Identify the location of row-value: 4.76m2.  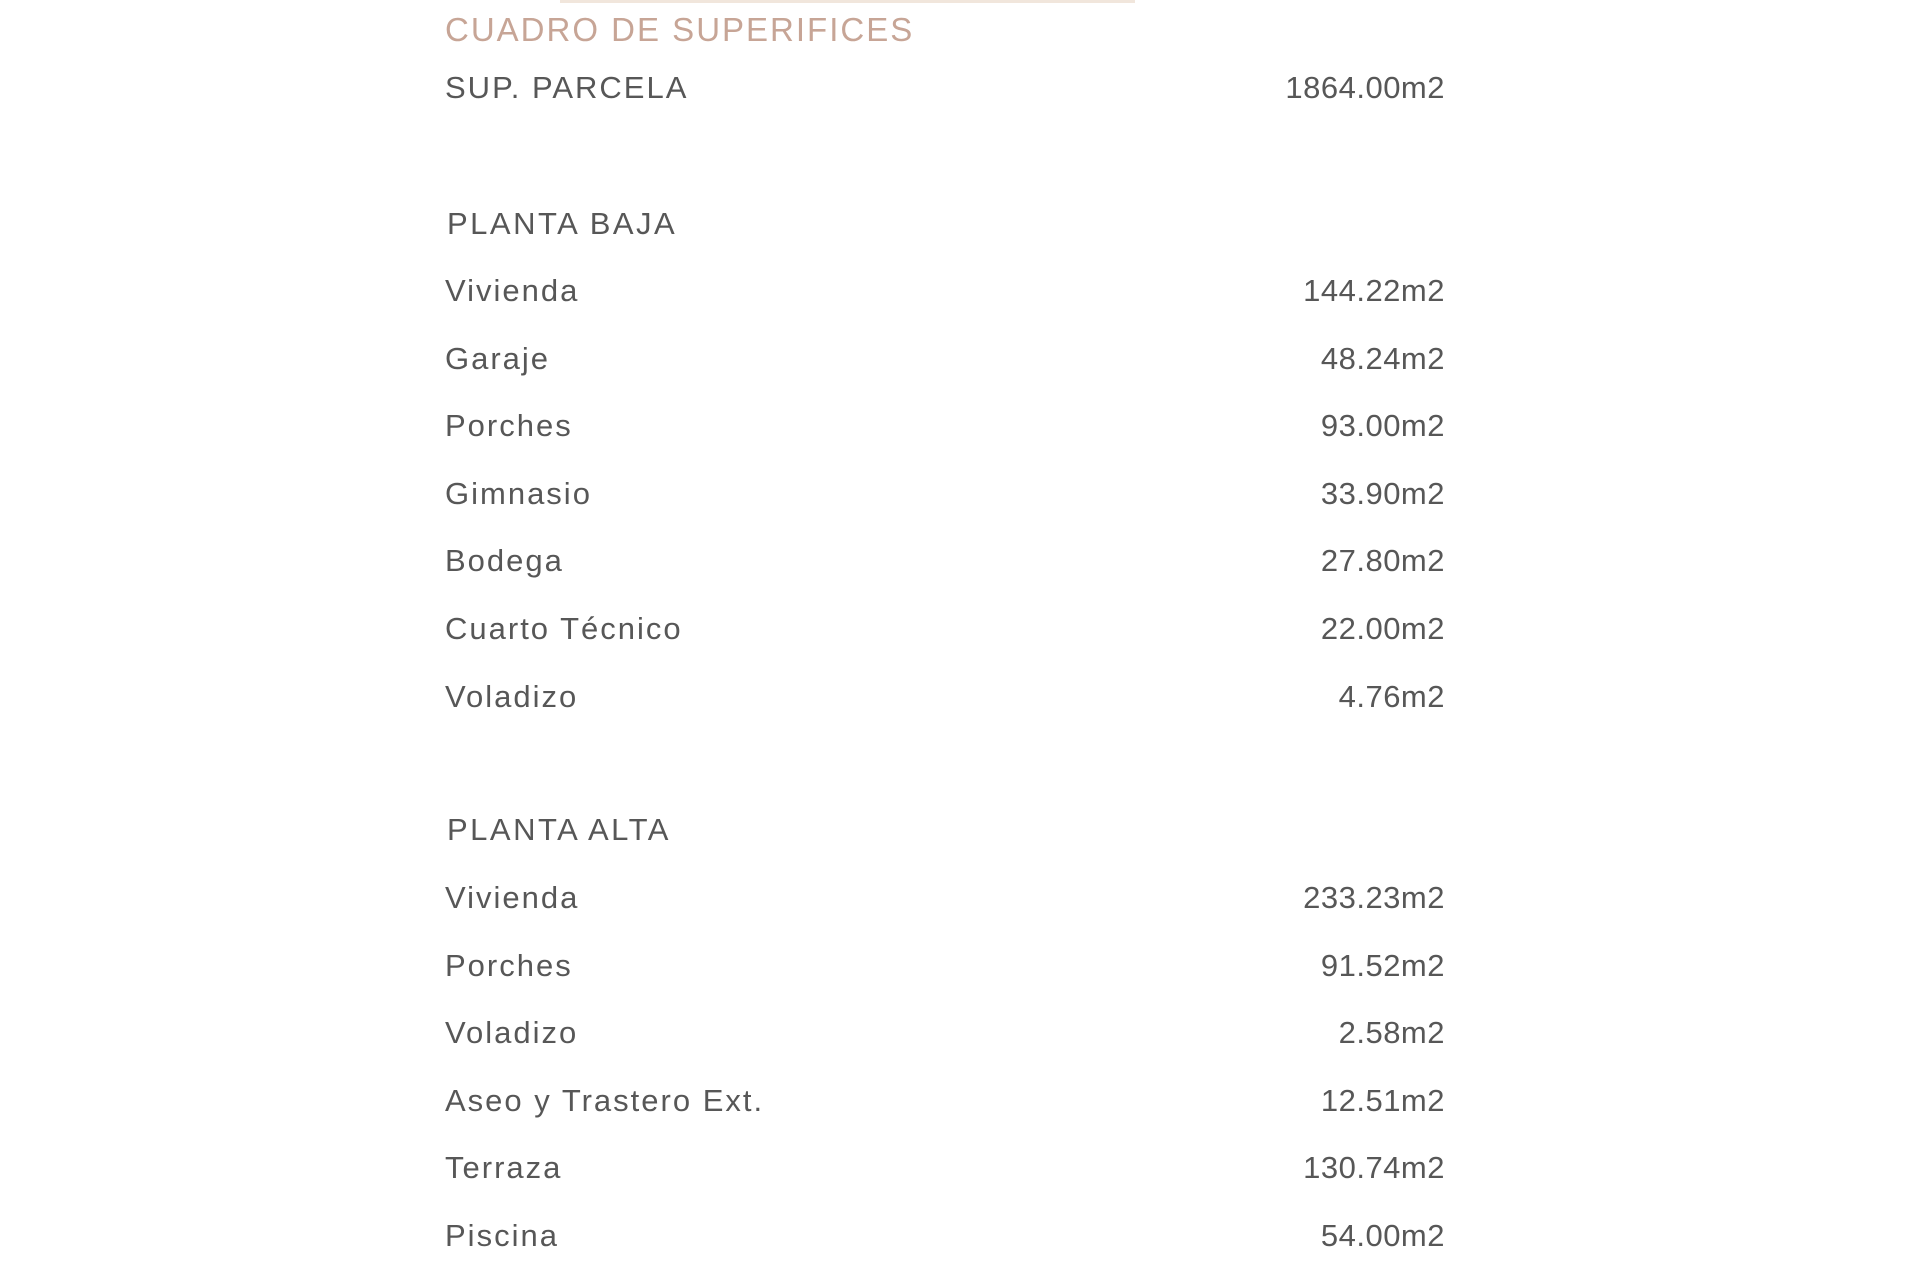
(1391, 696).